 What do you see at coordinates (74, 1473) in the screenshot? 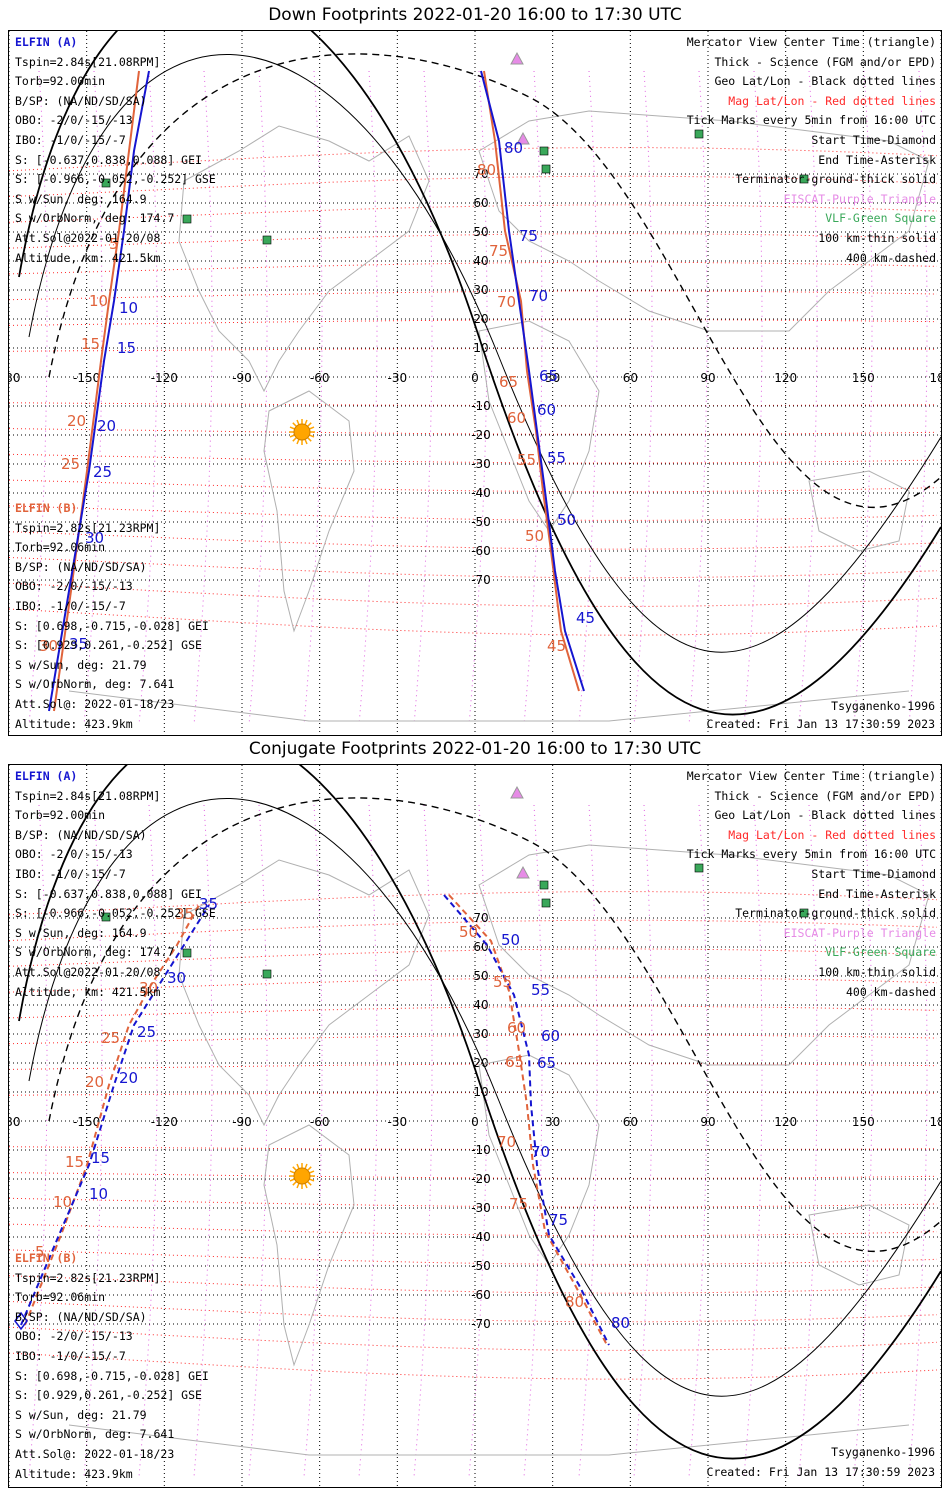
I see `info-line: Altitude: 423.9km` at bounding box center [74, 1473].